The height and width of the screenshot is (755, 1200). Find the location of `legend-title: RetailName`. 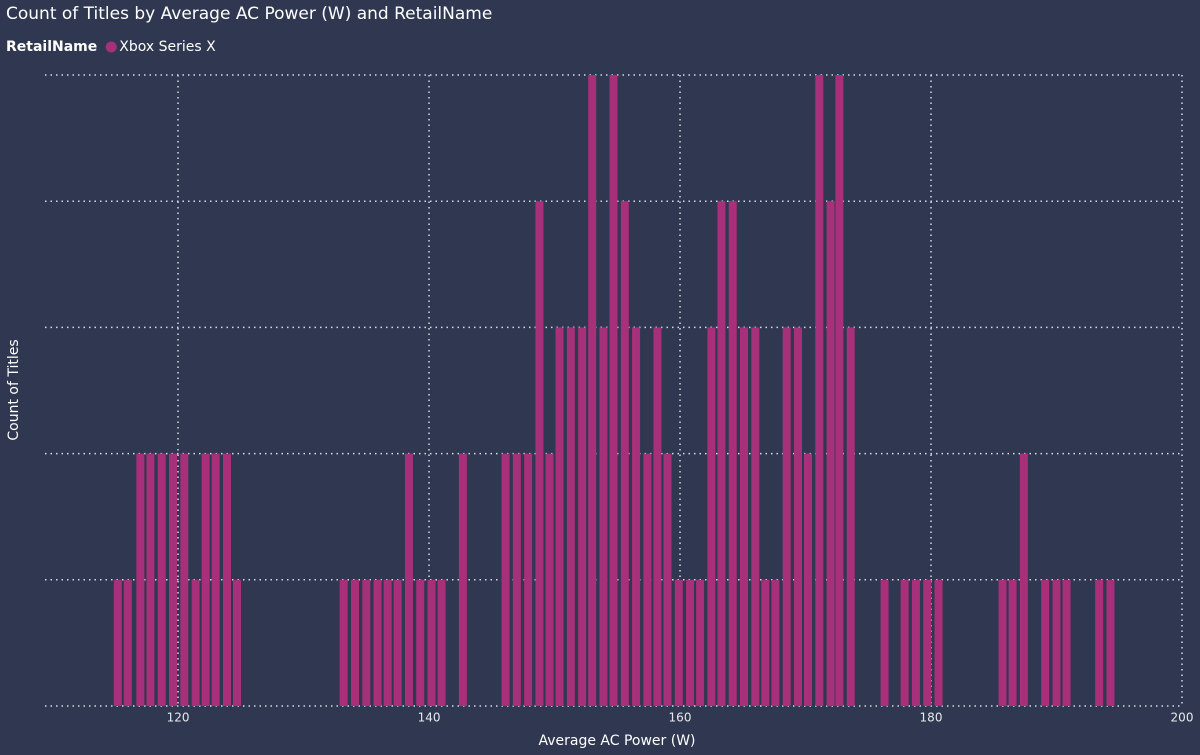

legend-title: RetailName is located at coordinates (51, 47).